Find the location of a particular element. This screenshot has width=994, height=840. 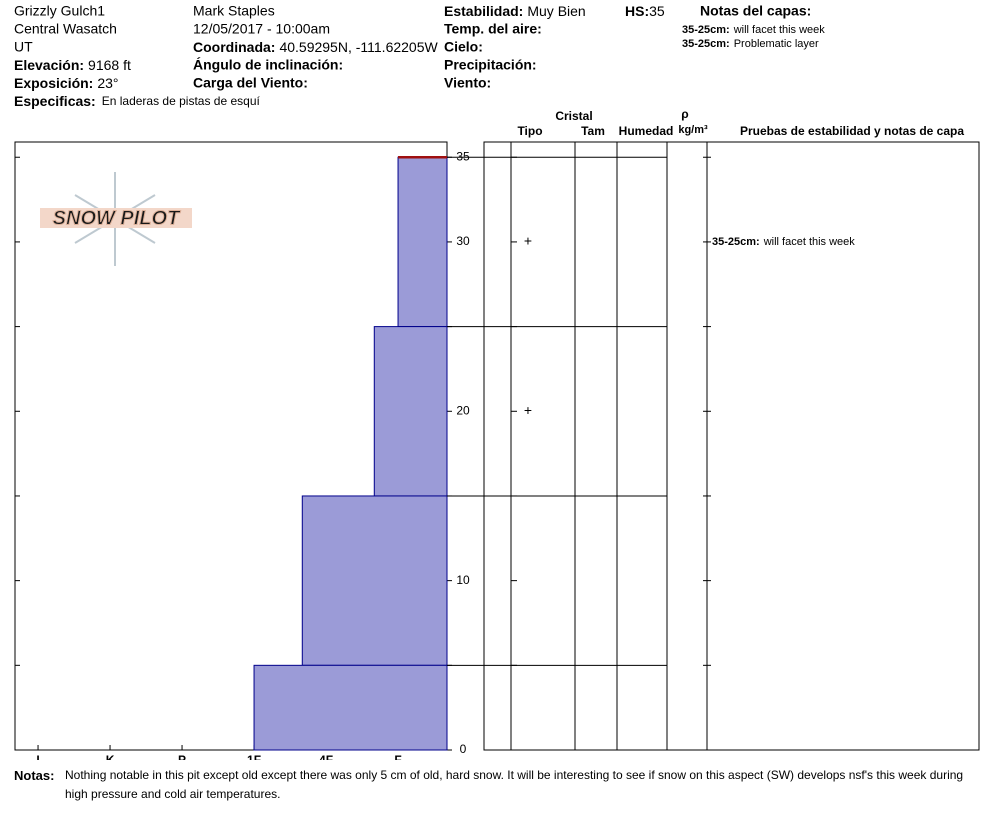

value: 23° is located at coordinates (107, 83).